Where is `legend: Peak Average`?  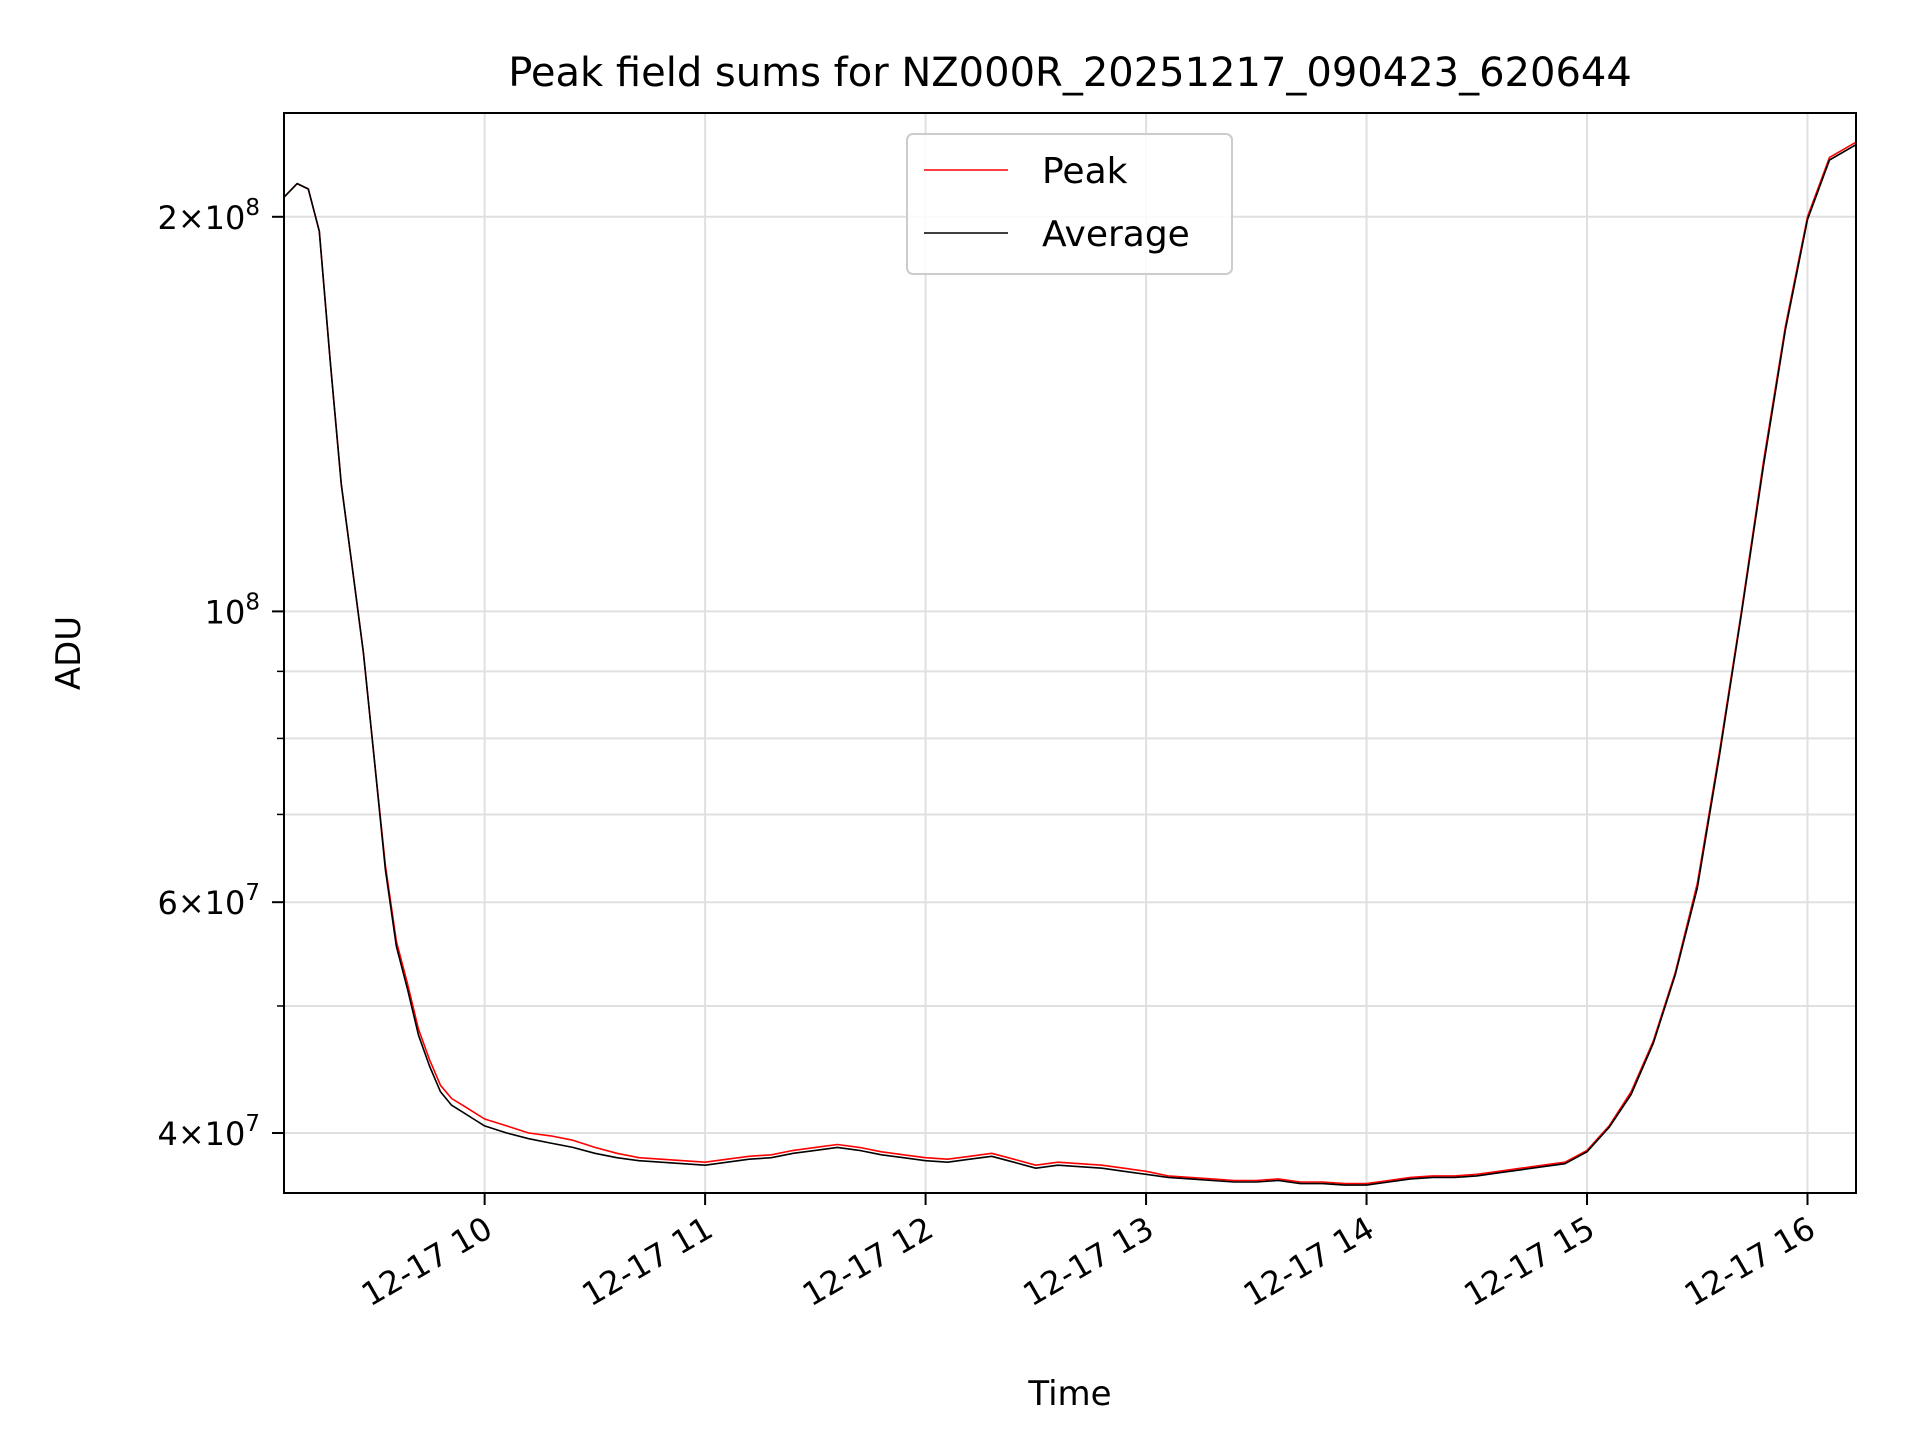
legend: Peak Average is located at coordinates (1069, 204).